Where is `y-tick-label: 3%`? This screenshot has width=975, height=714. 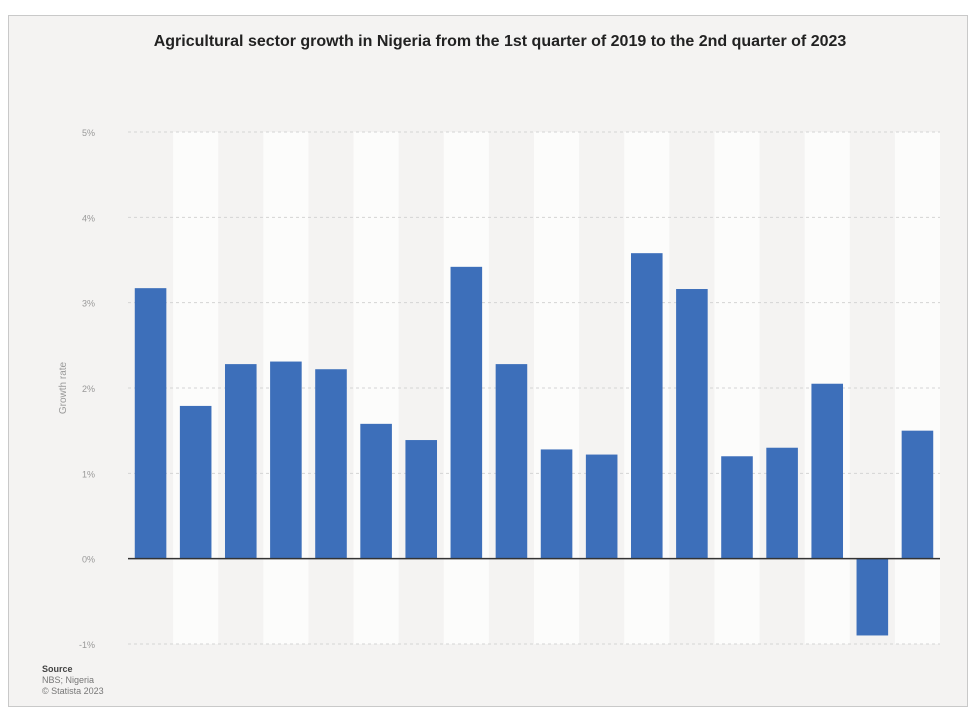
y-tick-label: 3% is located at coordinates (88, 304).